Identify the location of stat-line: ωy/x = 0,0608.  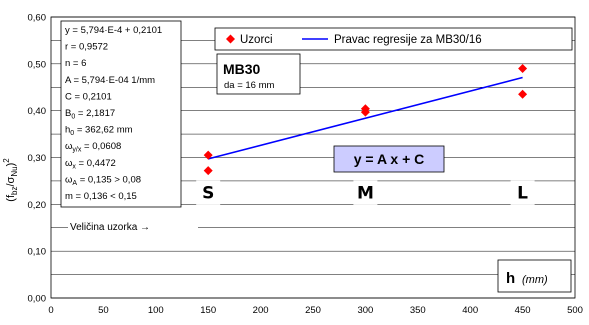
(93, 147).